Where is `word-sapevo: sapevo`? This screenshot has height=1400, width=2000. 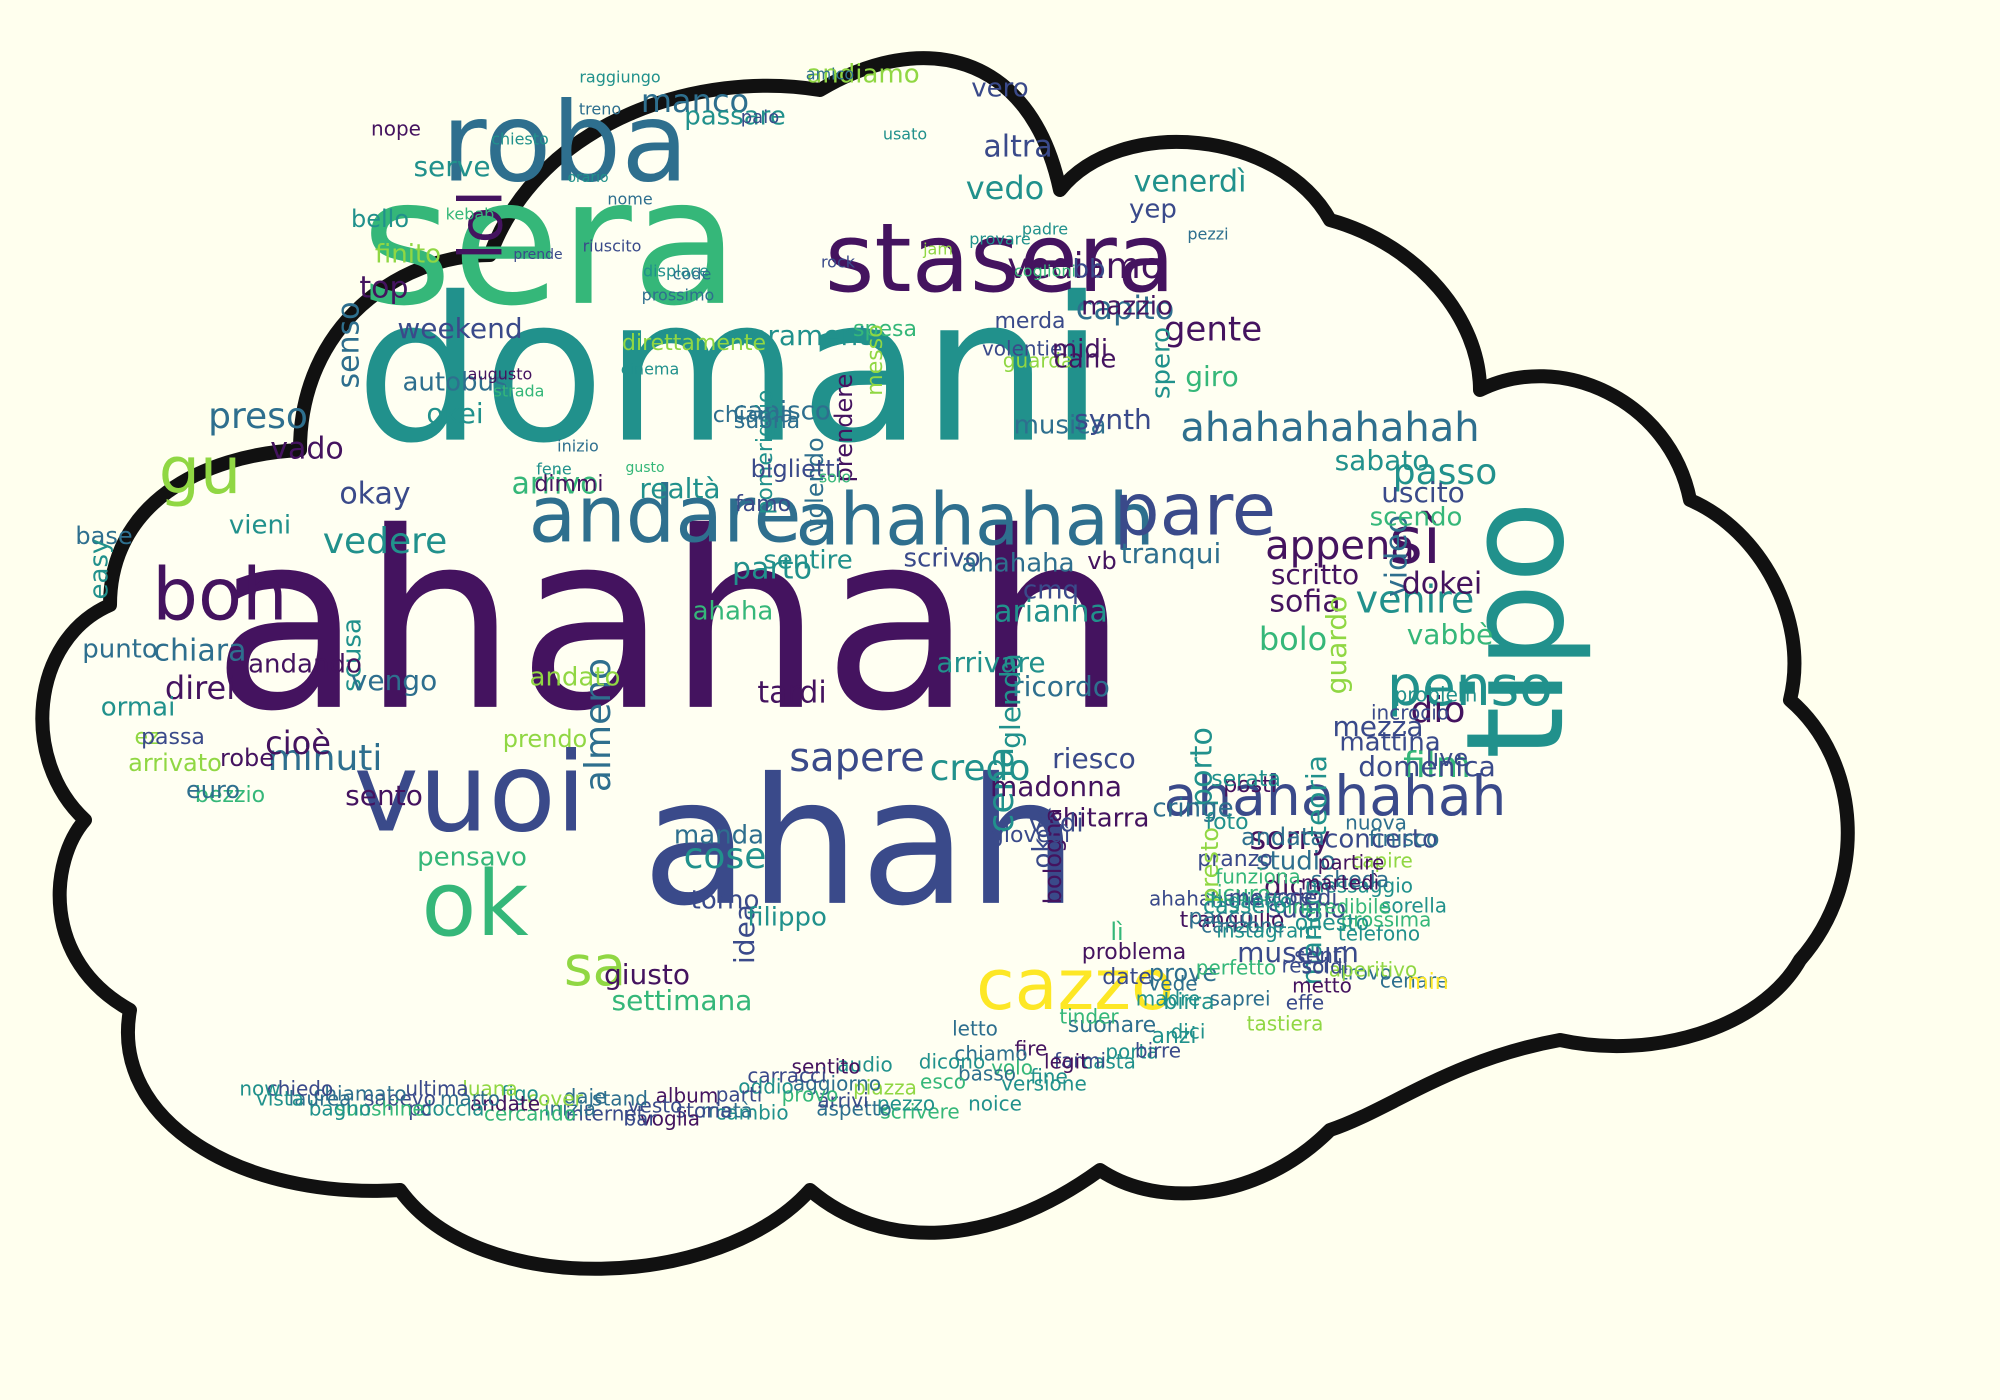
word-sapevo: sapevo is located at coordinates (400, 1099).